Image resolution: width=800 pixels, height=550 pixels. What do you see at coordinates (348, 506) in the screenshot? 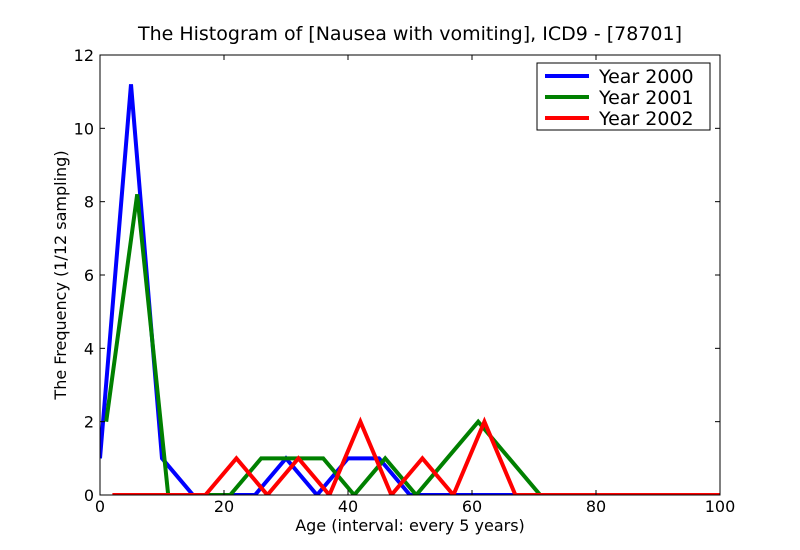
I see `x-tick-label: 40` at bounding box center [348, 506].